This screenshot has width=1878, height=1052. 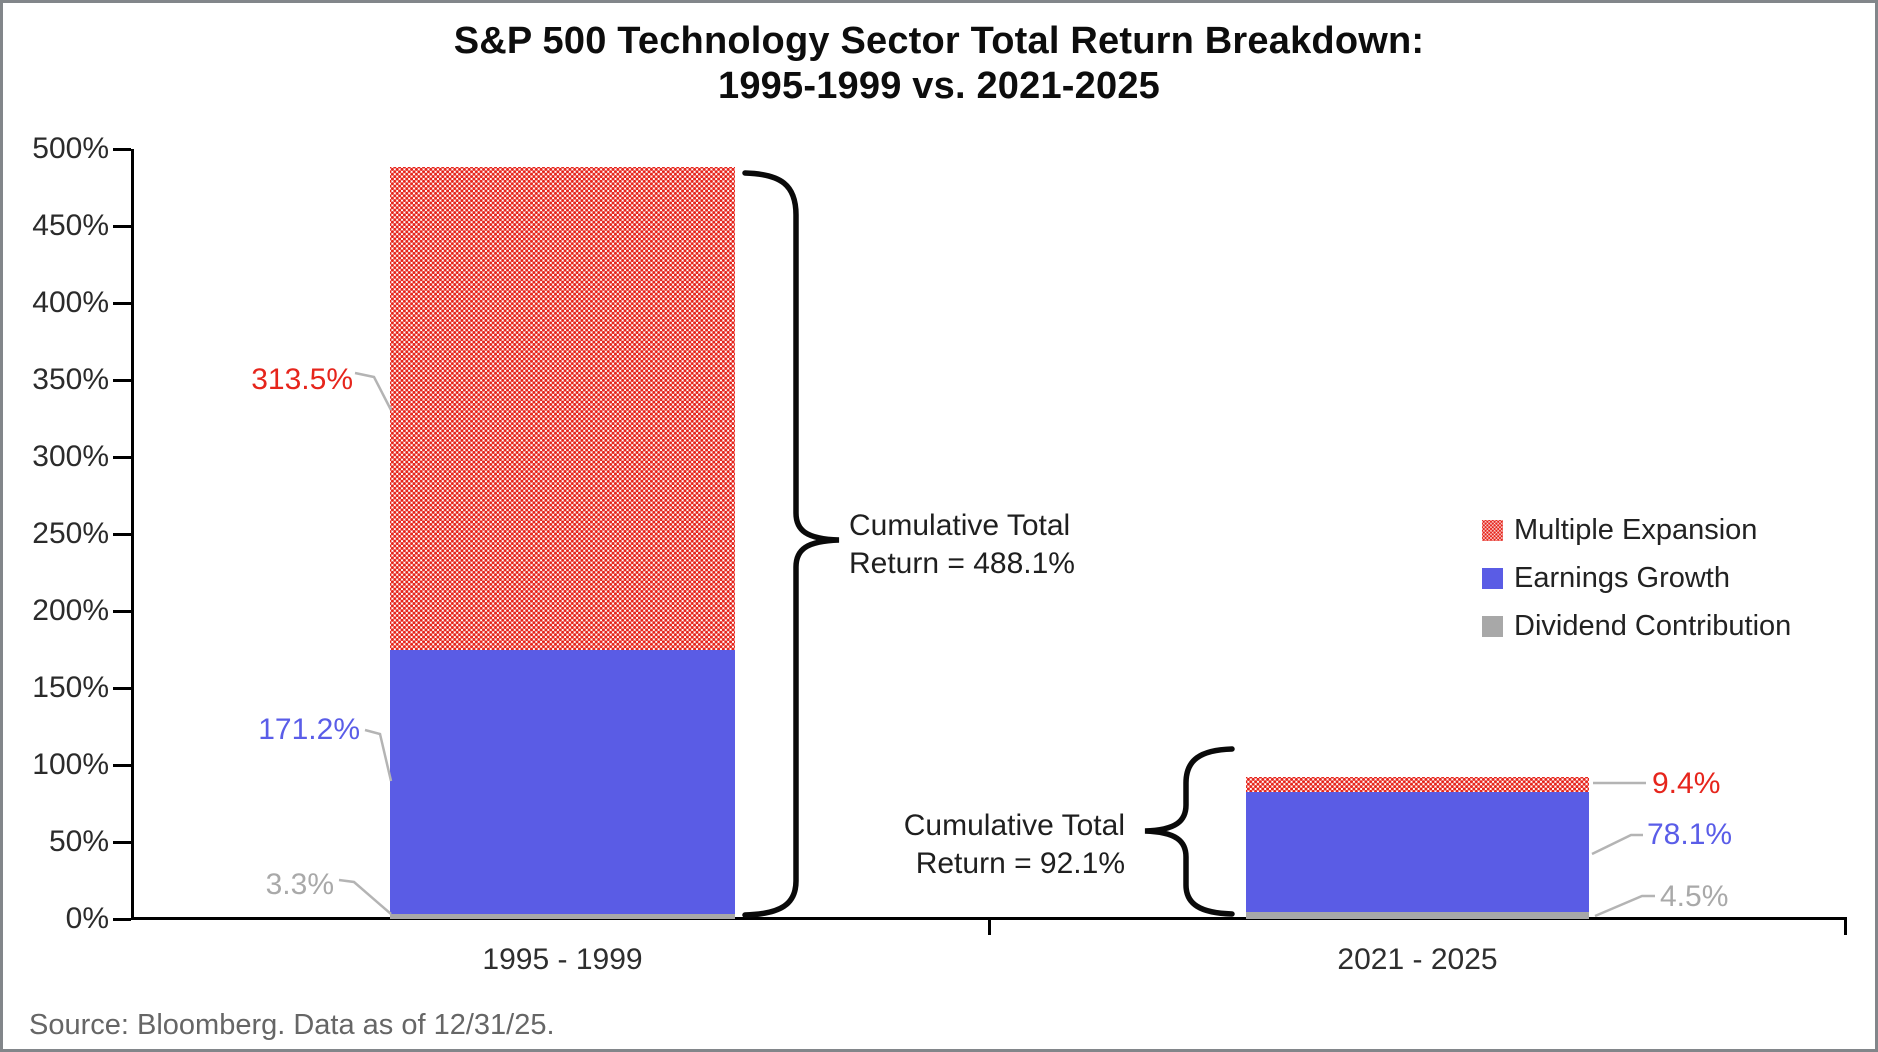 What do you see at coordinates (70, 456) in the screenshot?
I see `y-tick-label: 300%` at bounding box center [70, 456].